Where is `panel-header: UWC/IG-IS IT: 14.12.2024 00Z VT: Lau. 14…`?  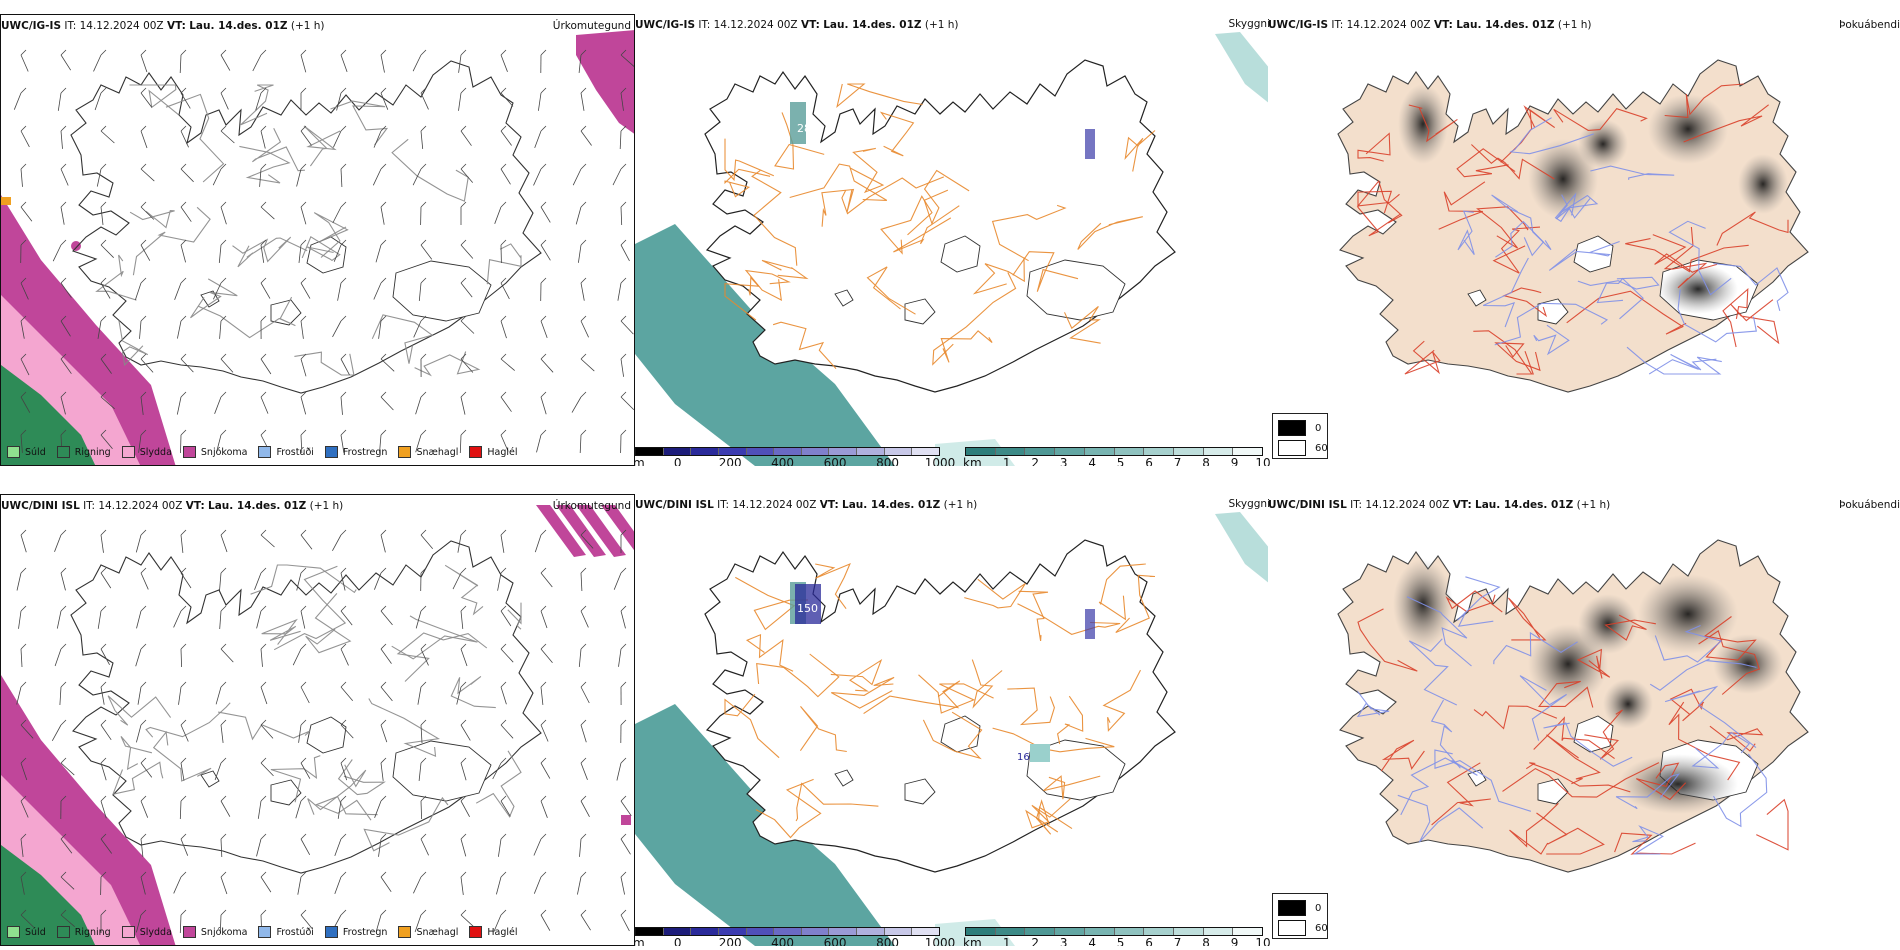 panel-header: UWC/IG-IS IT: 14.12.2024 00Z VT: Lau. 14… is located at coordinates (163, 26).